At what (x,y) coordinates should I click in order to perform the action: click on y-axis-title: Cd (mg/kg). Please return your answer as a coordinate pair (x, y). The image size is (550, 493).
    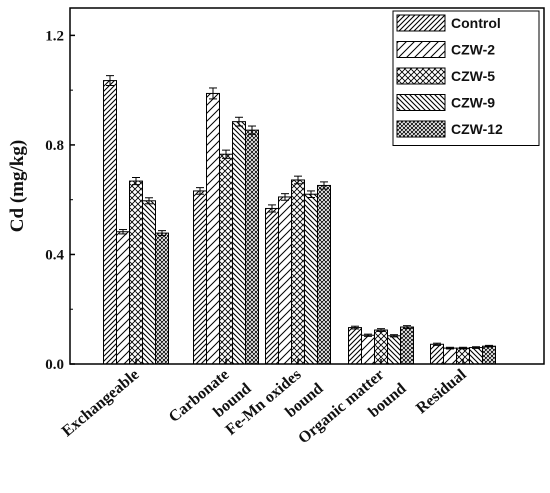
    Looking at the image, I should click on (17, 186).